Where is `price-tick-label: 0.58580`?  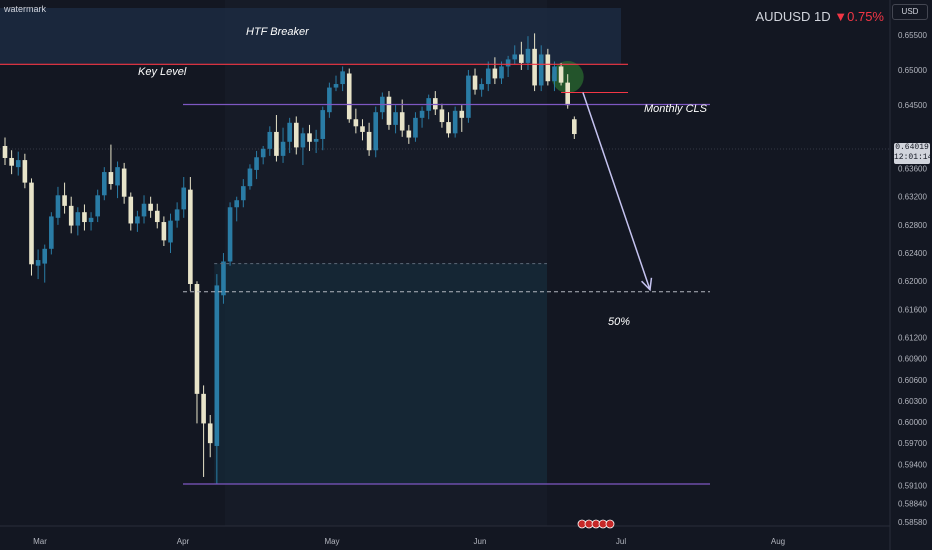 price-tick-label: 0.58580 is located at coordinates (912, 522).